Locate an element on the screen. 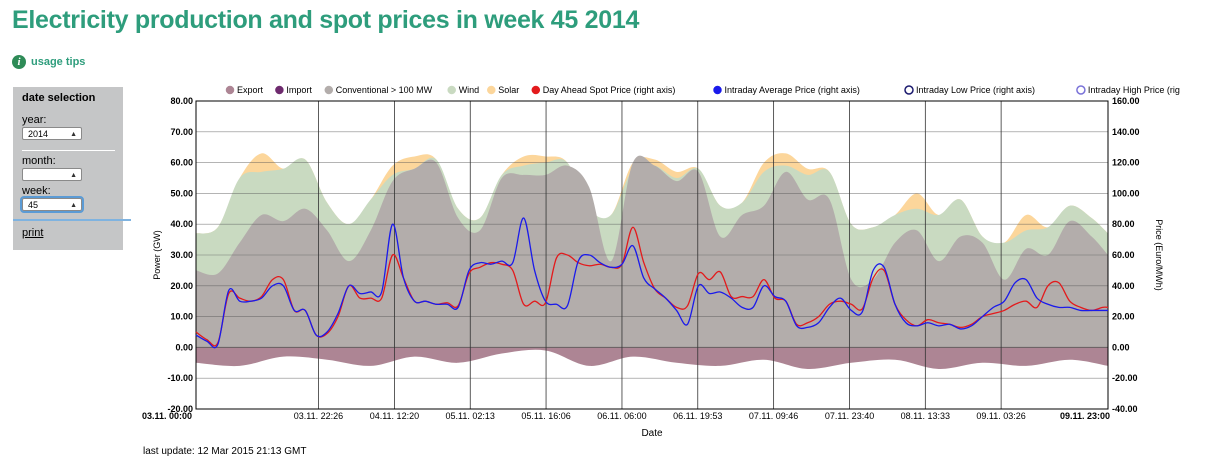 The image size is (1212, 461). y-right-tick-label: 120.00 is located at coordinates (1126, 163).